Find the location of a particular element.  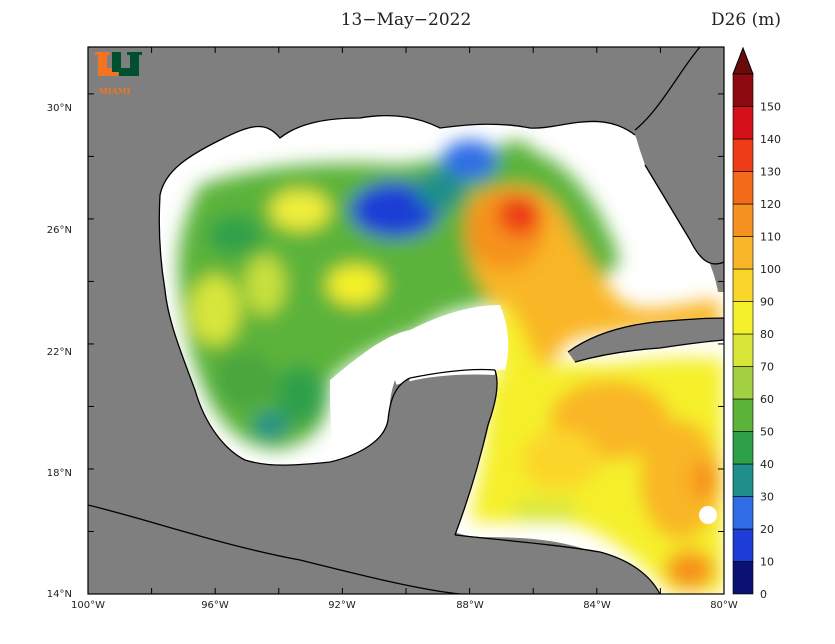

lon-tick-label: 88°W is located at coordinates (470, 605).